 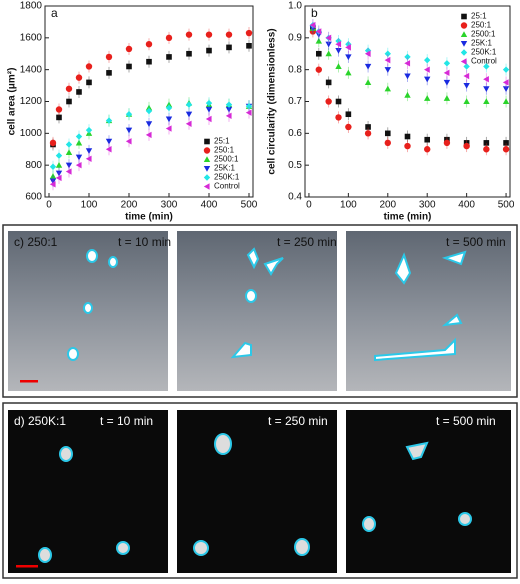 I want to click on y-tick-label: 1.0, so click(x=295, y=6).